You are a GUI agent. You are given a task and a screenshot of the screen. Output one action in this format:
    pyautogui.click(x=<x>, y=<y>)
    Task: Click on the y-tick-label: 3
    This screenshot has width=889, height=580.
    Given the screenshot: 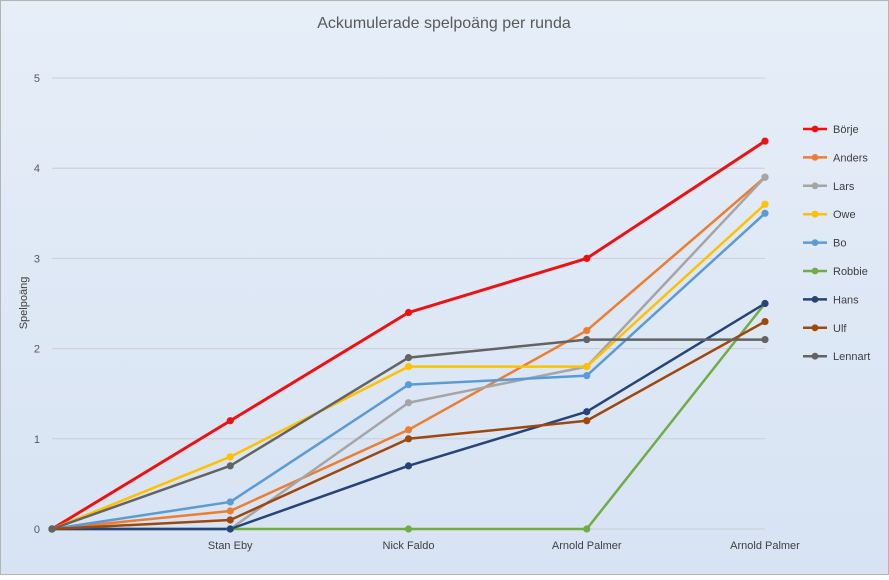 What is the action you would take?
    pyautogui.click(x=37, y=259)
    